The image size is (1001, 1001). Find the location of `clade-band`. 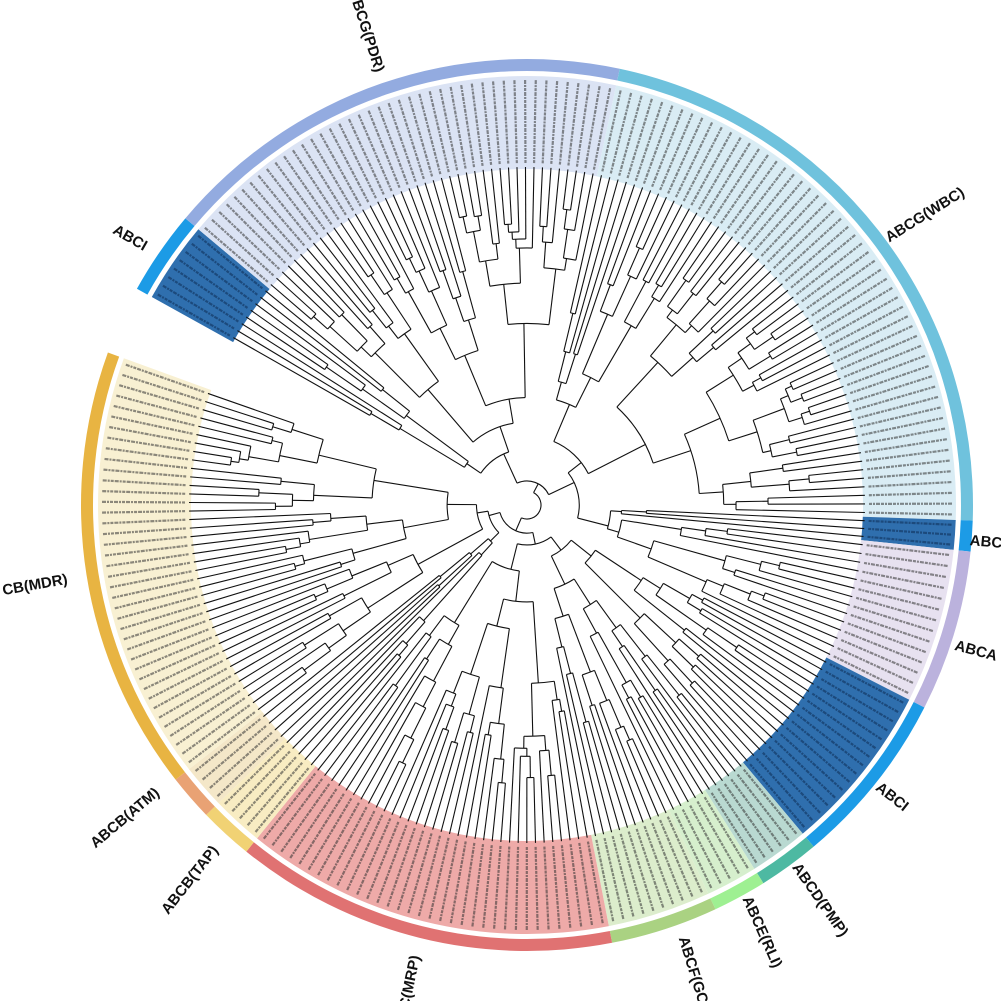

clade-band is located at coordinates (433, 850).